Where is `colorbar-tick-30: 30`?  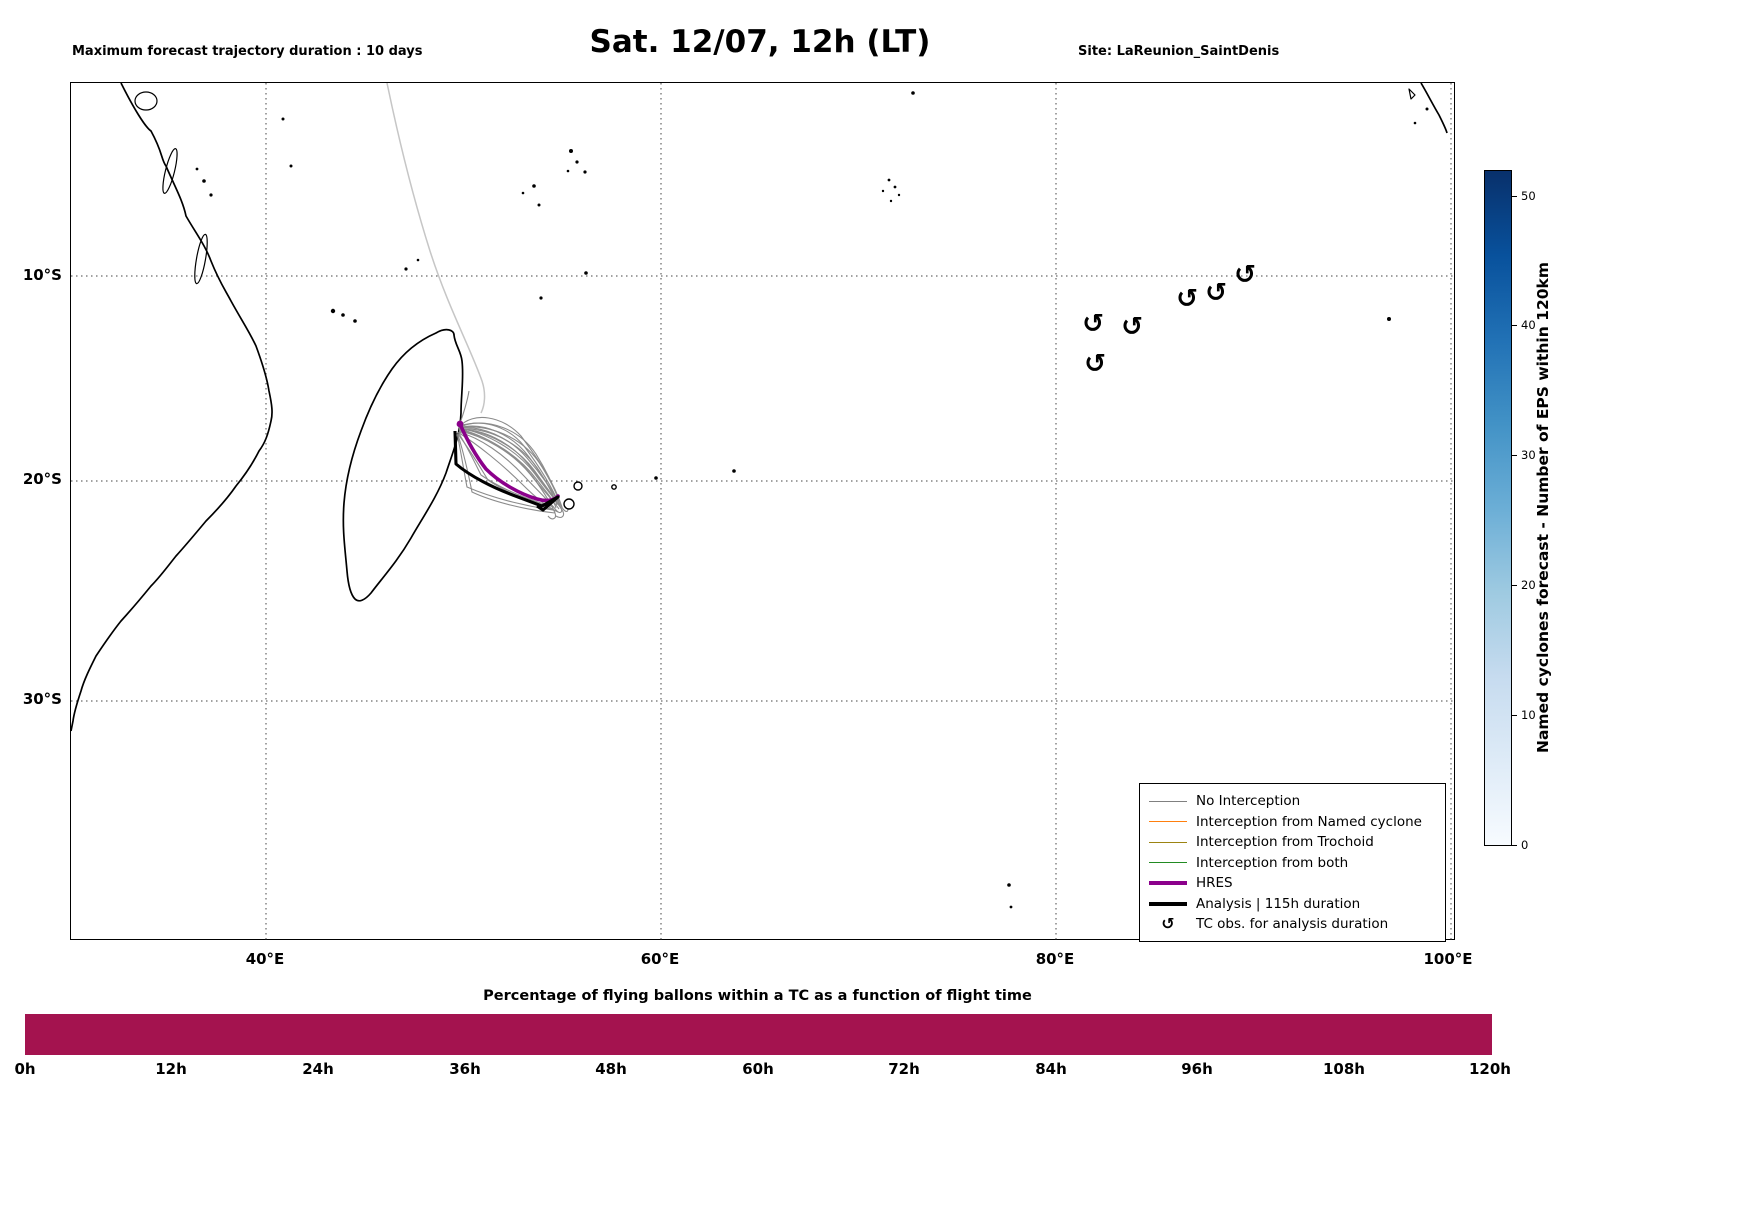
colorbar-tick-30: 30 is located at coordinates (1528, 455).